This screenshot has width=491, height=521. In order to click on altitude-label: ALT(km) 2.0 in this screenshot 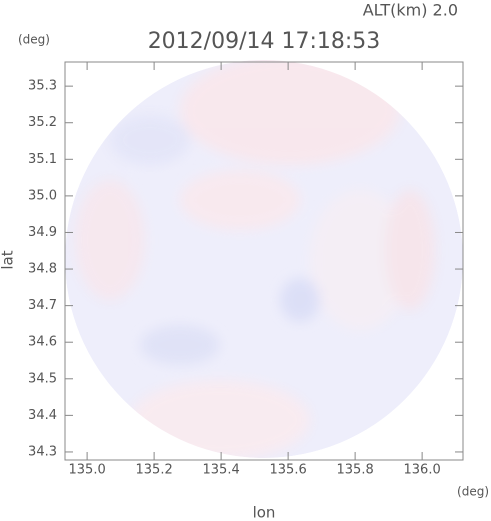, I will do `click(410, 10)`.